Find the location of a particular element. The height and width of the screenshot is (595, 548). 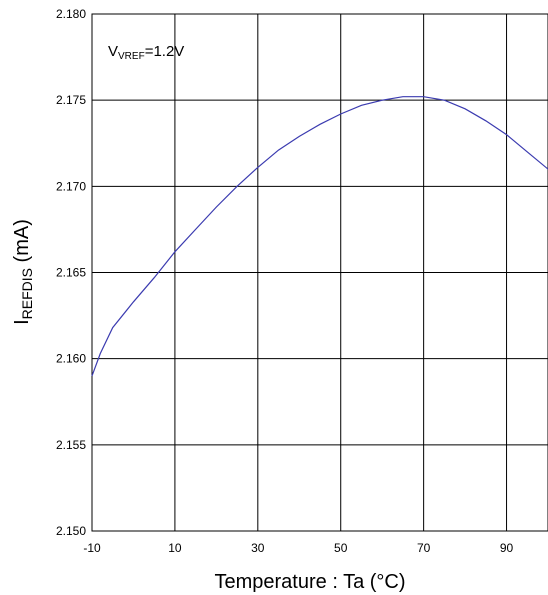

x-tick-label: 70 is located at coordinates (424, 548).